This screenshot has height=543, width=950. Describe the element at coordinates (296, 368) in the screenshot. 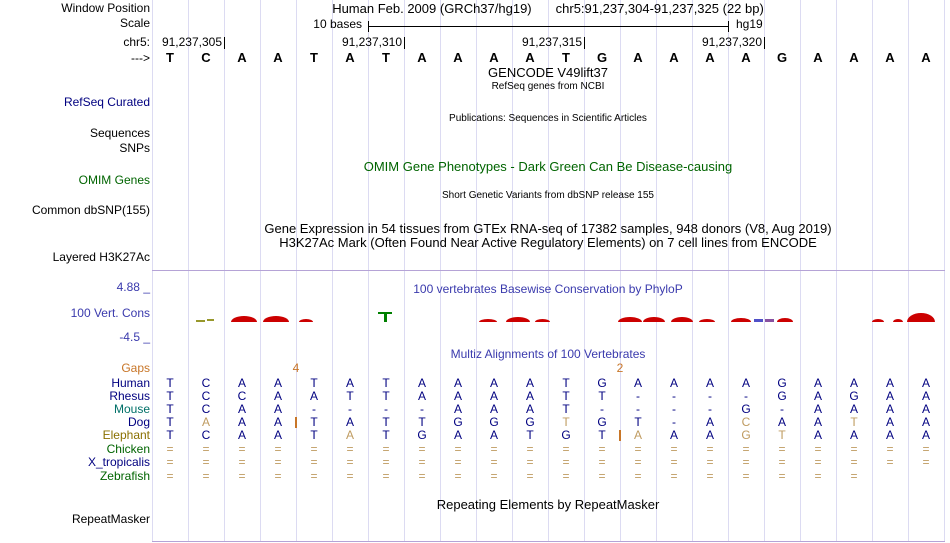

I see `gap-count: 4` at that location.